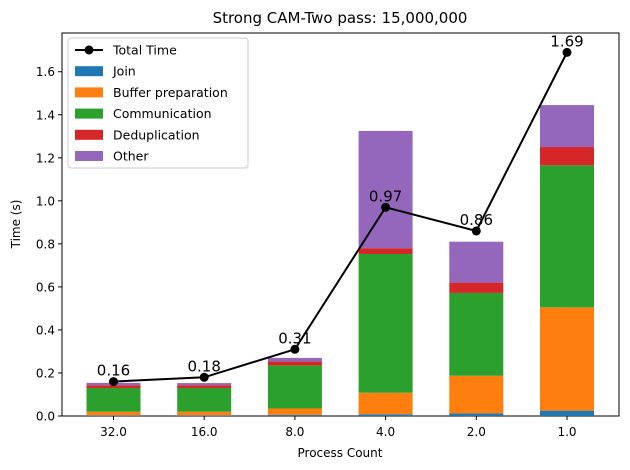 This screenshot has width=630, height=470. Describe the element at coordinates (16, 225) in the screenshot. I see `y-axis-label: Time (s)` at that location.